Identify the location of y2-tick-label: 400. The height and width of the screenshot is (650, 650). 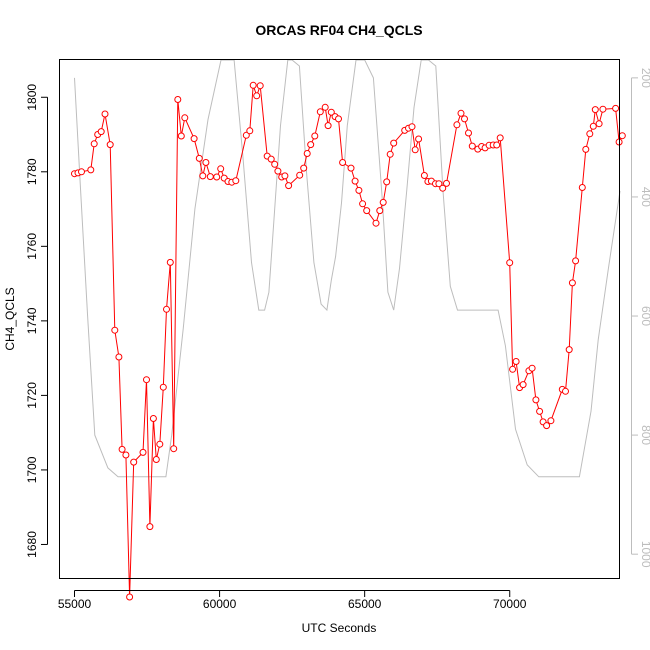
(644, 197).